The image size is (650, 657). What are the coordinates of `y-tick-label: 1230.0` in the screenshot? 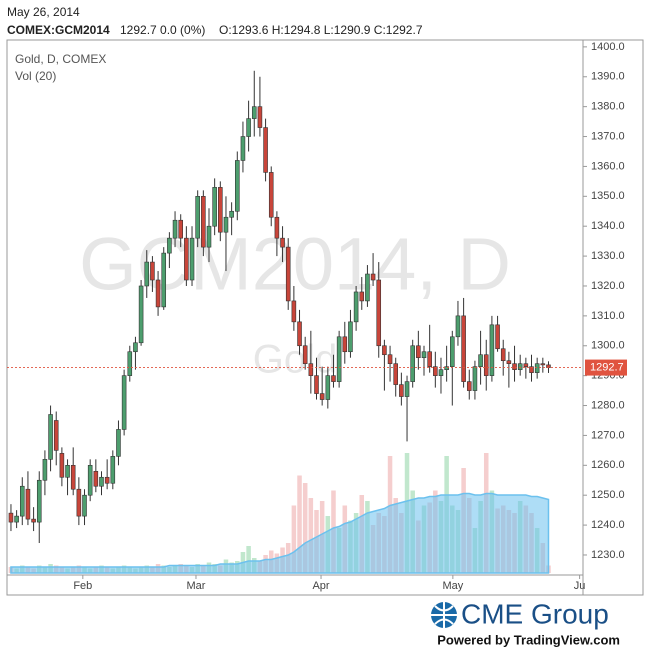 It's located at (608, 555).